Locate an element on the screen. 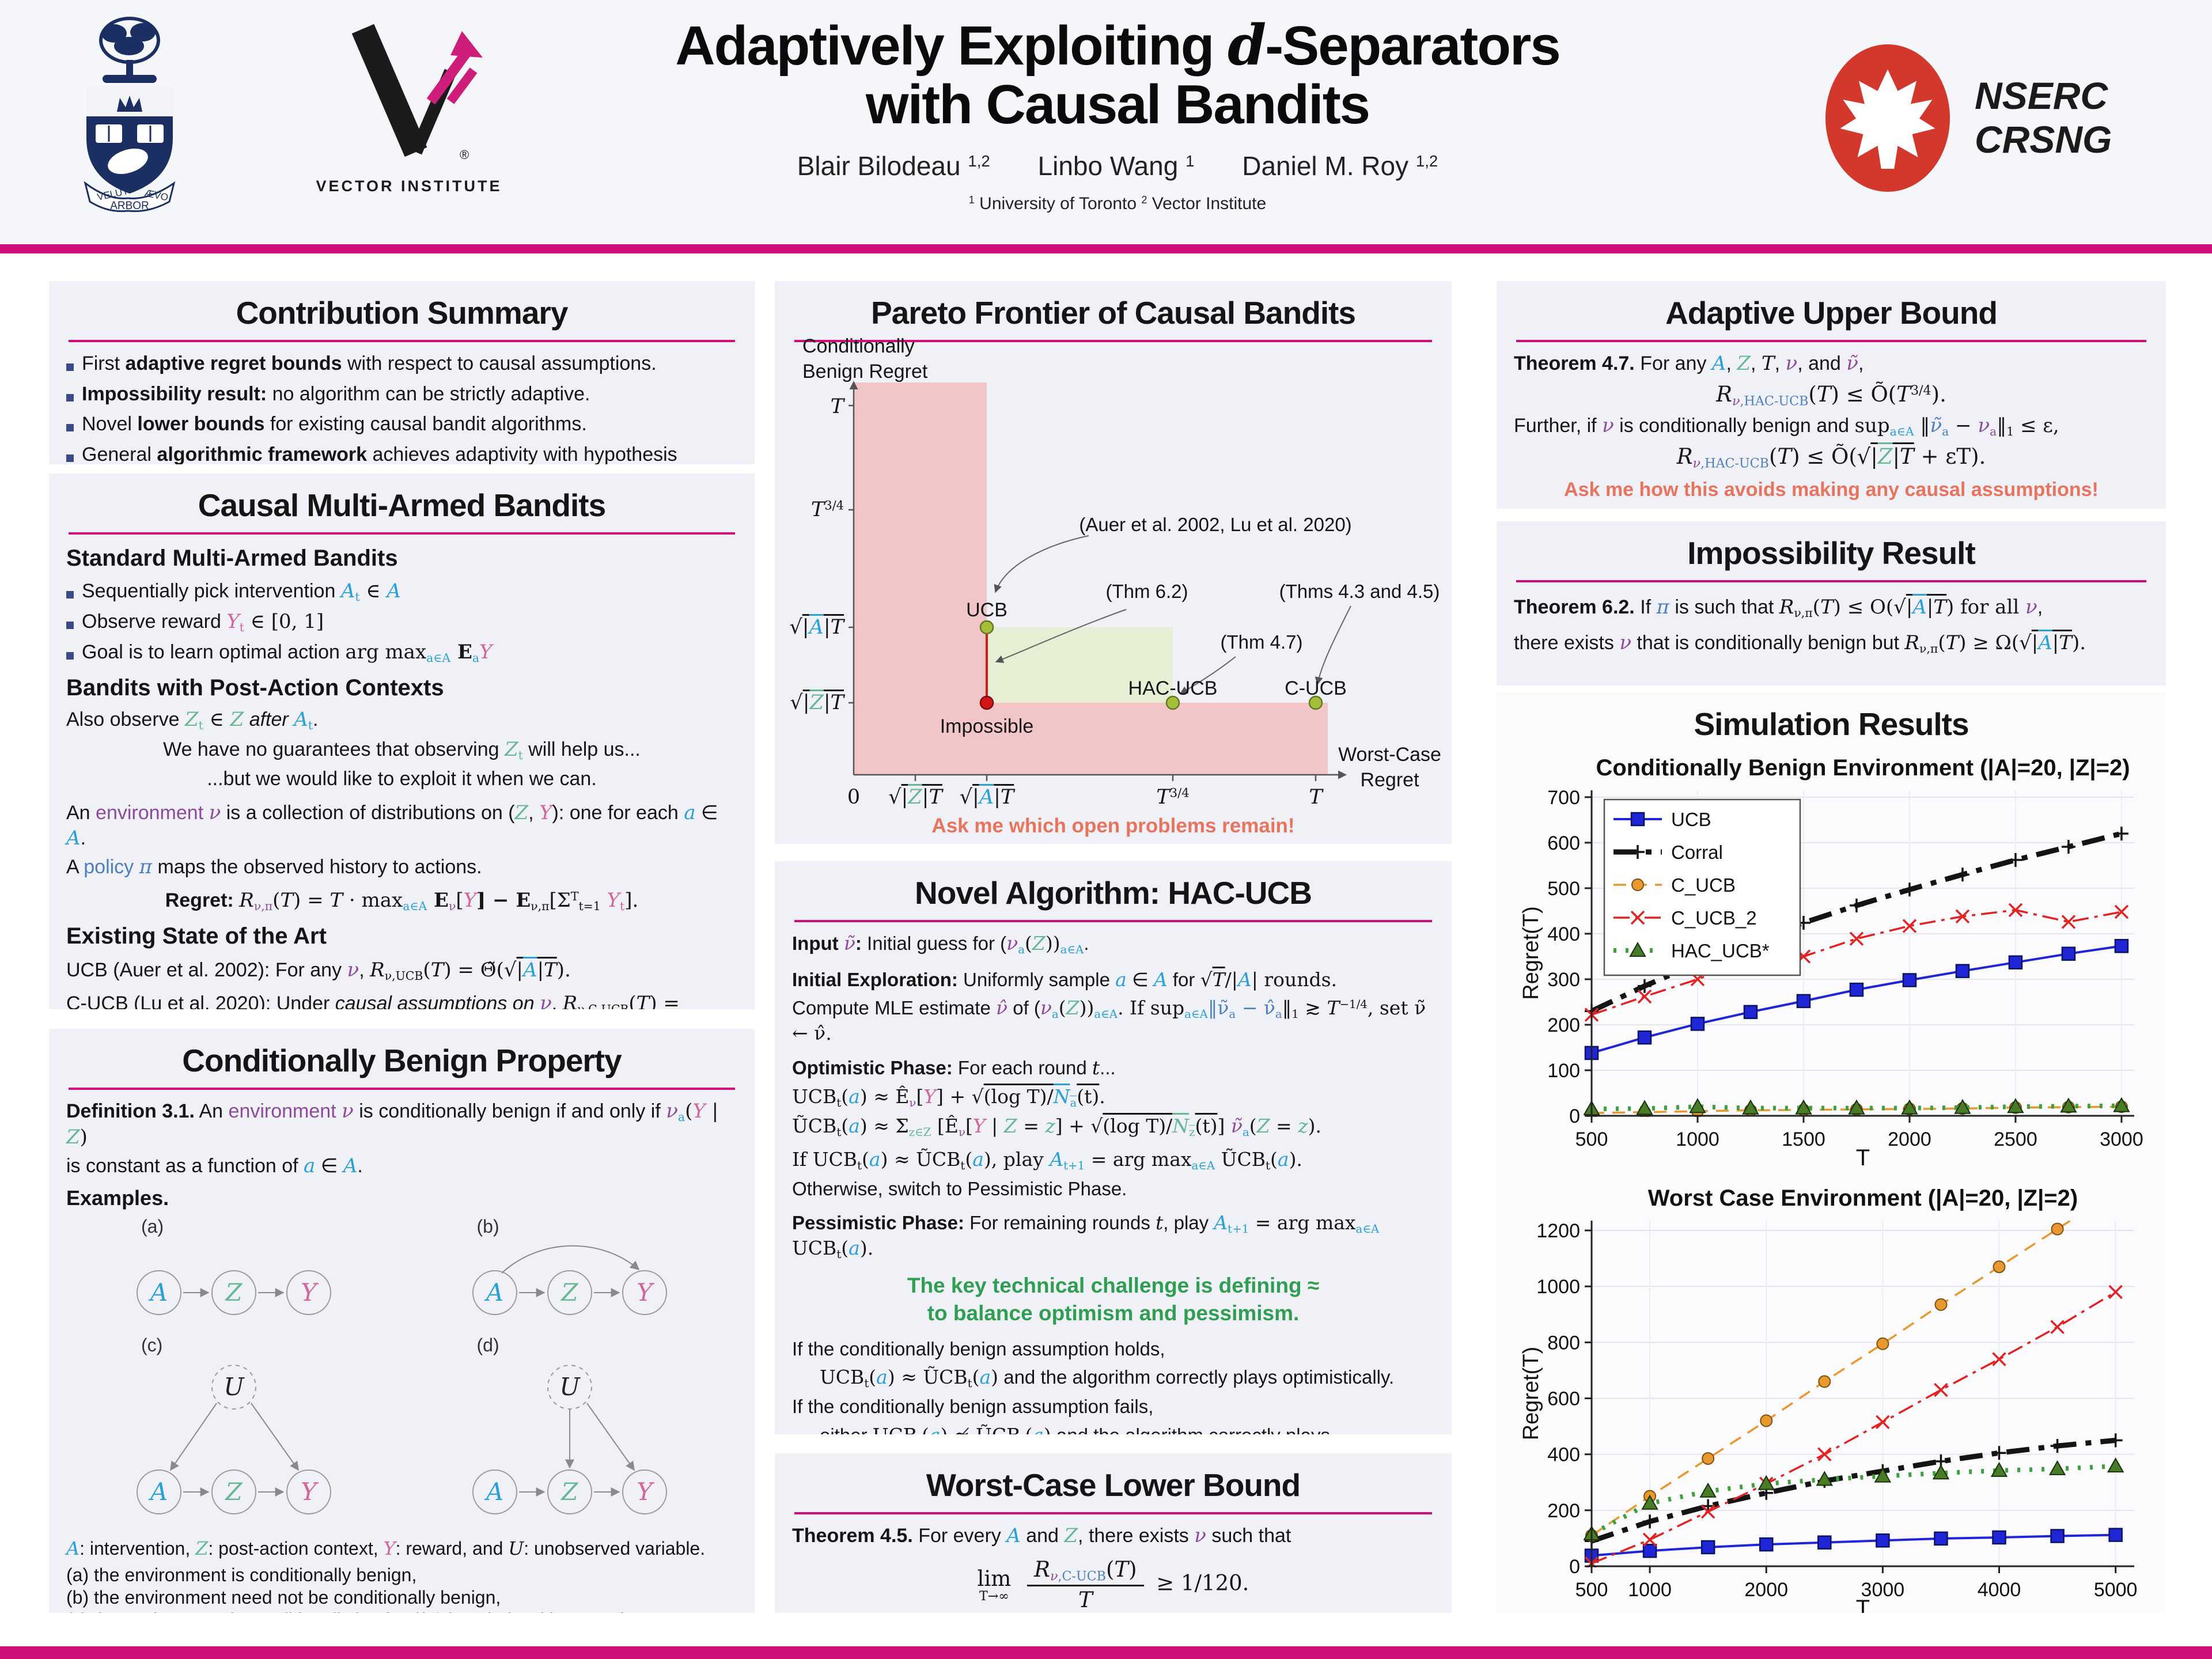 This screenshot has height=1659, width=2212. algo-input-line: Input ν̃: Initial guess for (νa(Z))a∈A. is located at coordinates (940, 944).